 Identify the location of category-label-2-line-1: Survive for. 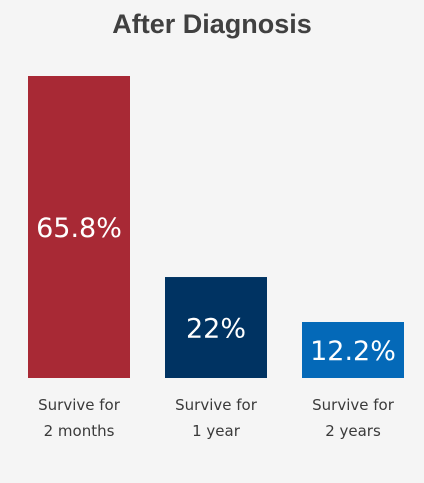
(216, 405).